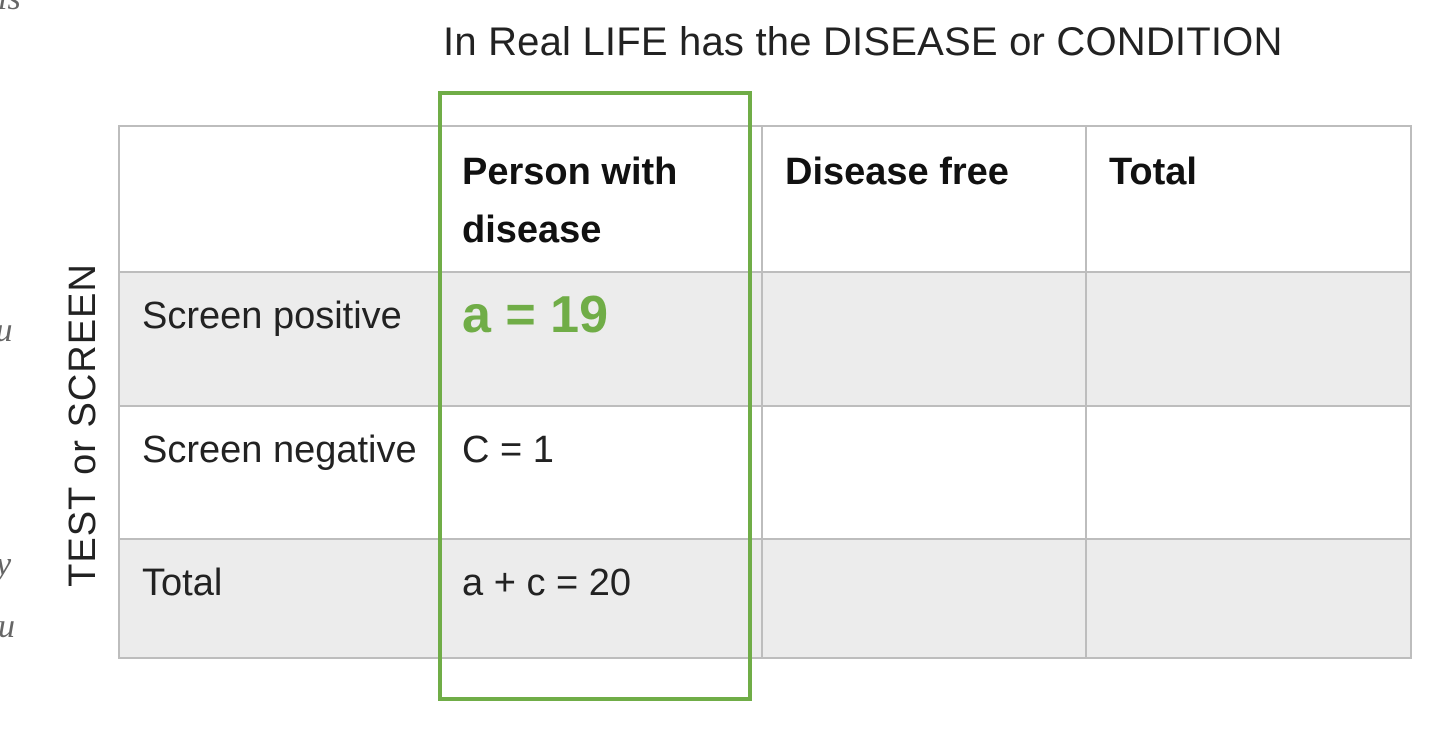  What do you see at coordinates (600, 472) in the screenshot?
I see `cell-false-negative: C = 1` at bounding box center [600, 472].